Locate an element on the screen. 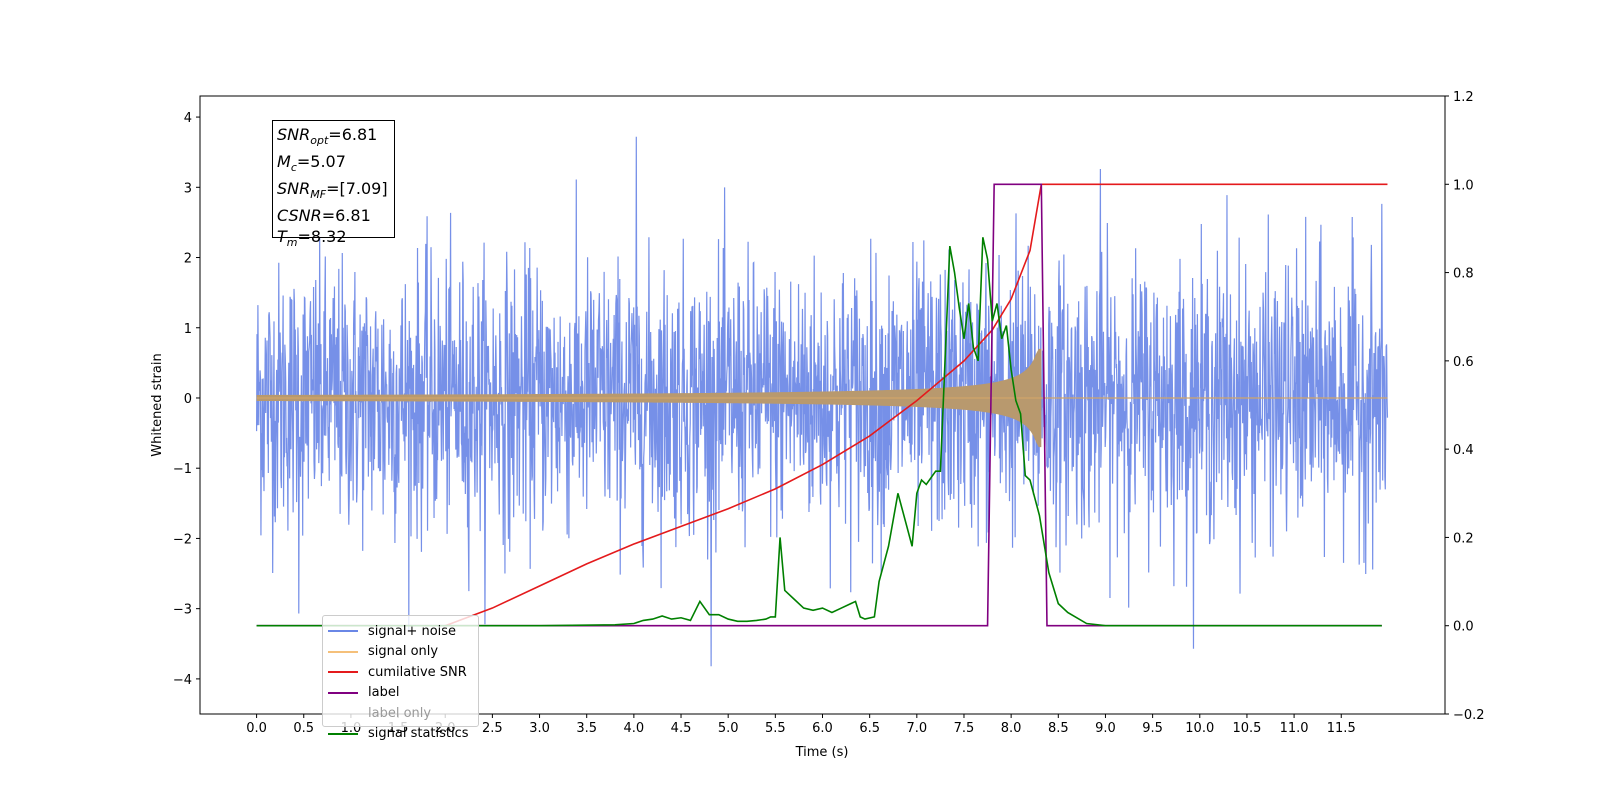 The height and width of the screenshot is (804, 1600). mc-line: Mc=5.07 is located at coordinates (311, 163).